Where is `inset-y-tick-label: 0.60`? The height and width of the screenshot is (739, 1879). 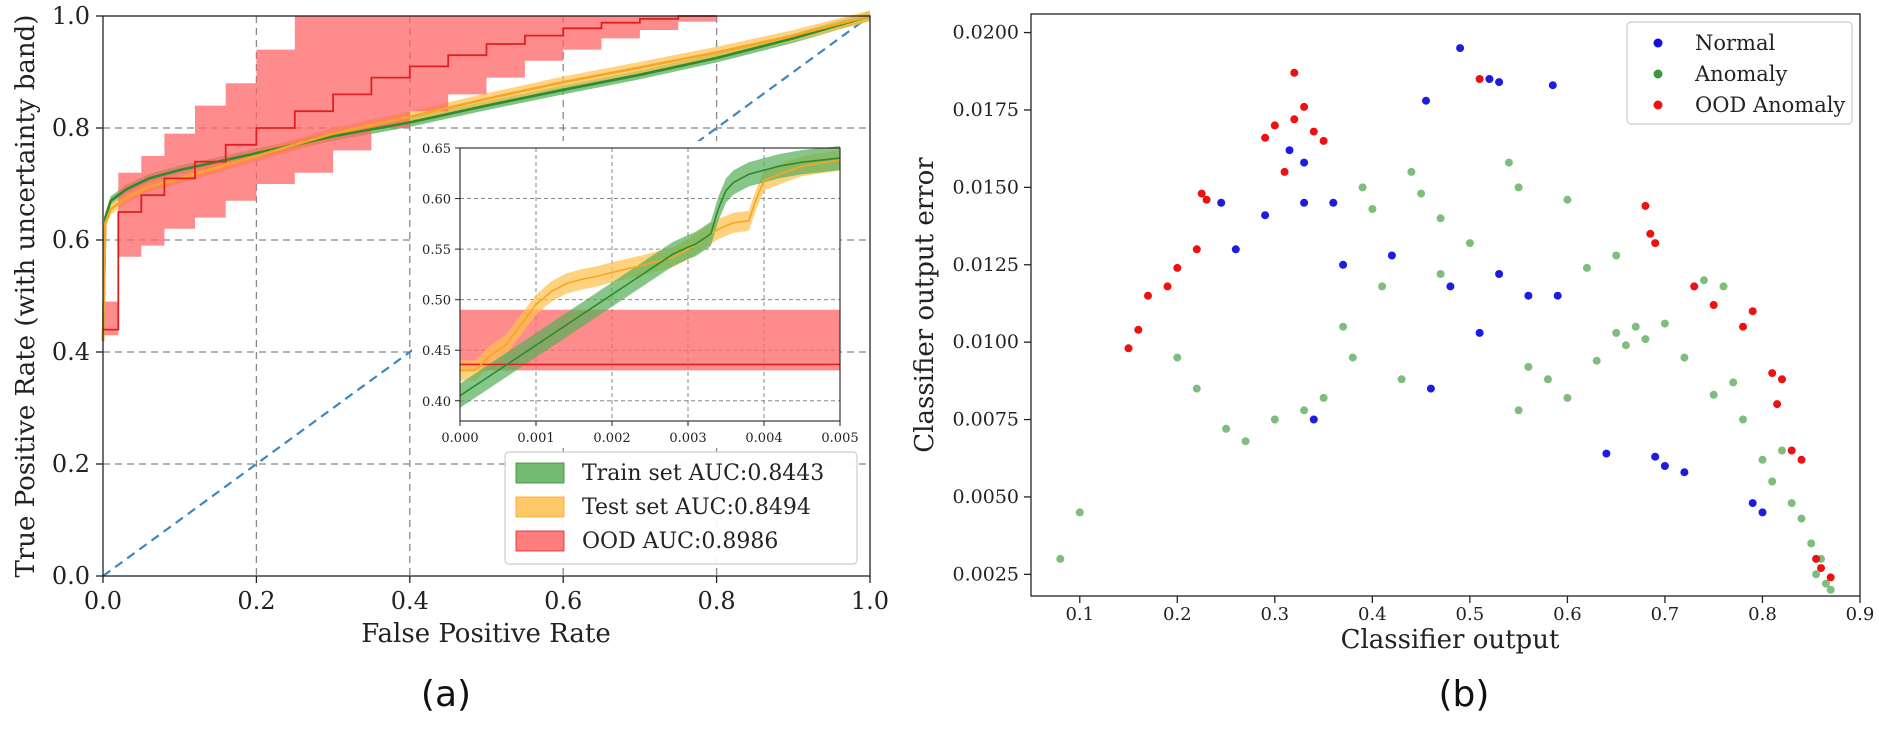
inset-y-tick-label: 0.60 is located at coordinates (436, 200).